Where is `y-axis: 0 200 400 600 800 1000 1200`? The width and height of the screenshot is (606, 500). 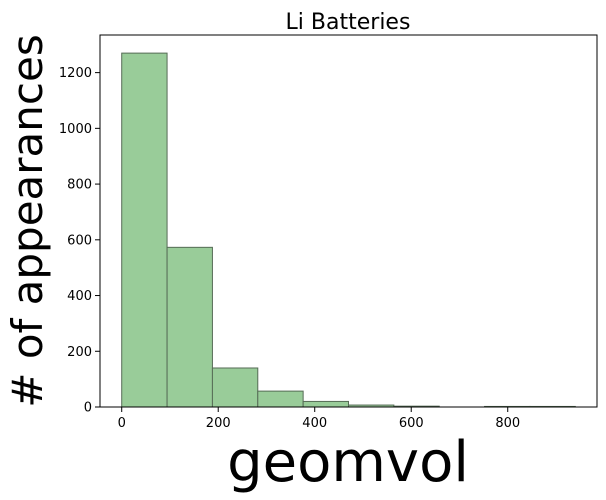 y-axis: 0 200 400 600 800 1000 1200 is located at coordinates (79, 241).